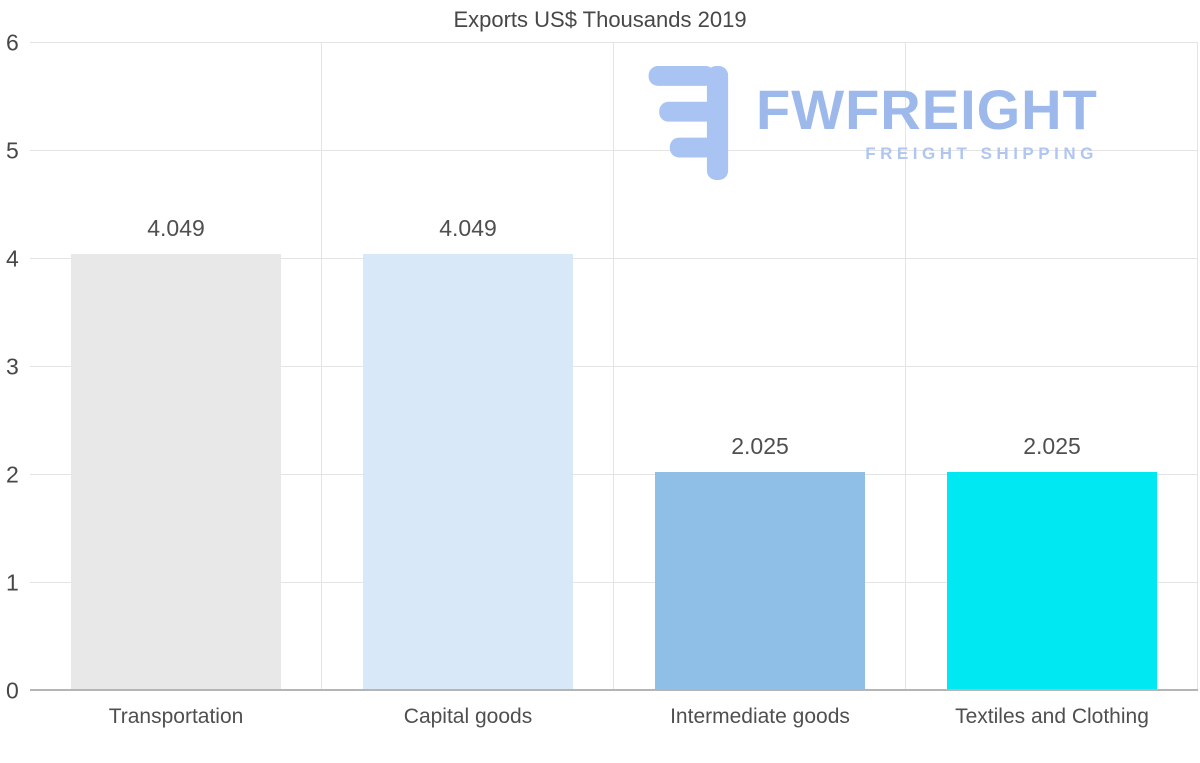  What do you see at coordinates (691, 123) in the screenshot?
I see `fwfreight-logo-icon` at bounding box center [691, 123].